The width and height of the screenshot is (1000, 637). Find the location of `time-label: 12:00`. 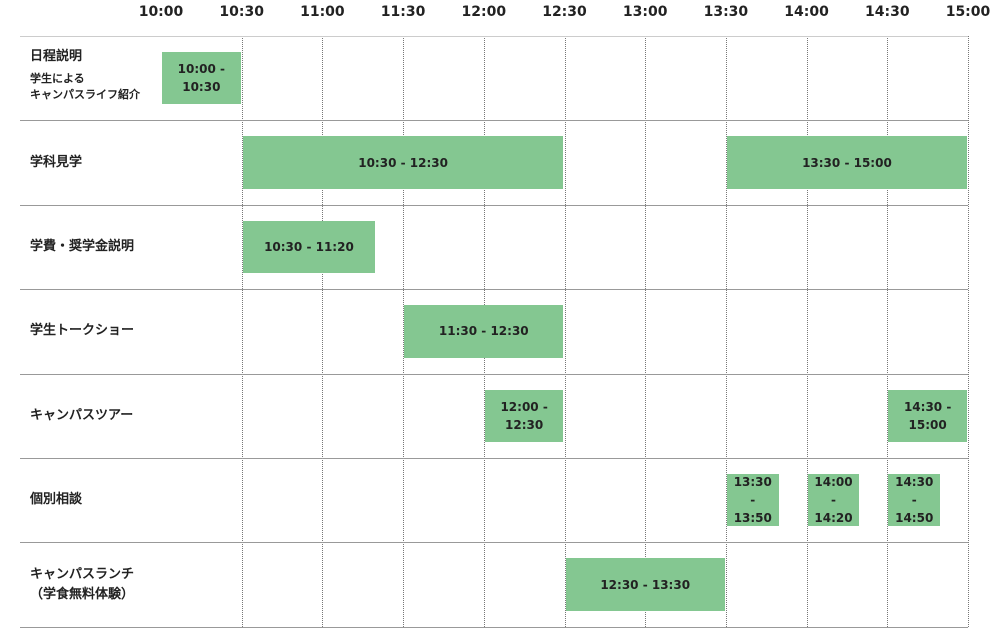

time-label: 12:00 is located at coordinates (484, 12).